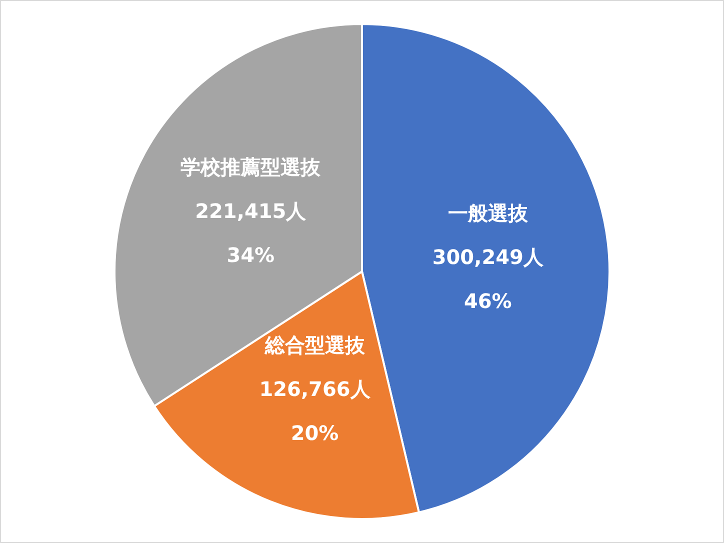 The image size is (724, 543). I want to click on slice-label: 学校推薦型選抜, so click(251, 166).